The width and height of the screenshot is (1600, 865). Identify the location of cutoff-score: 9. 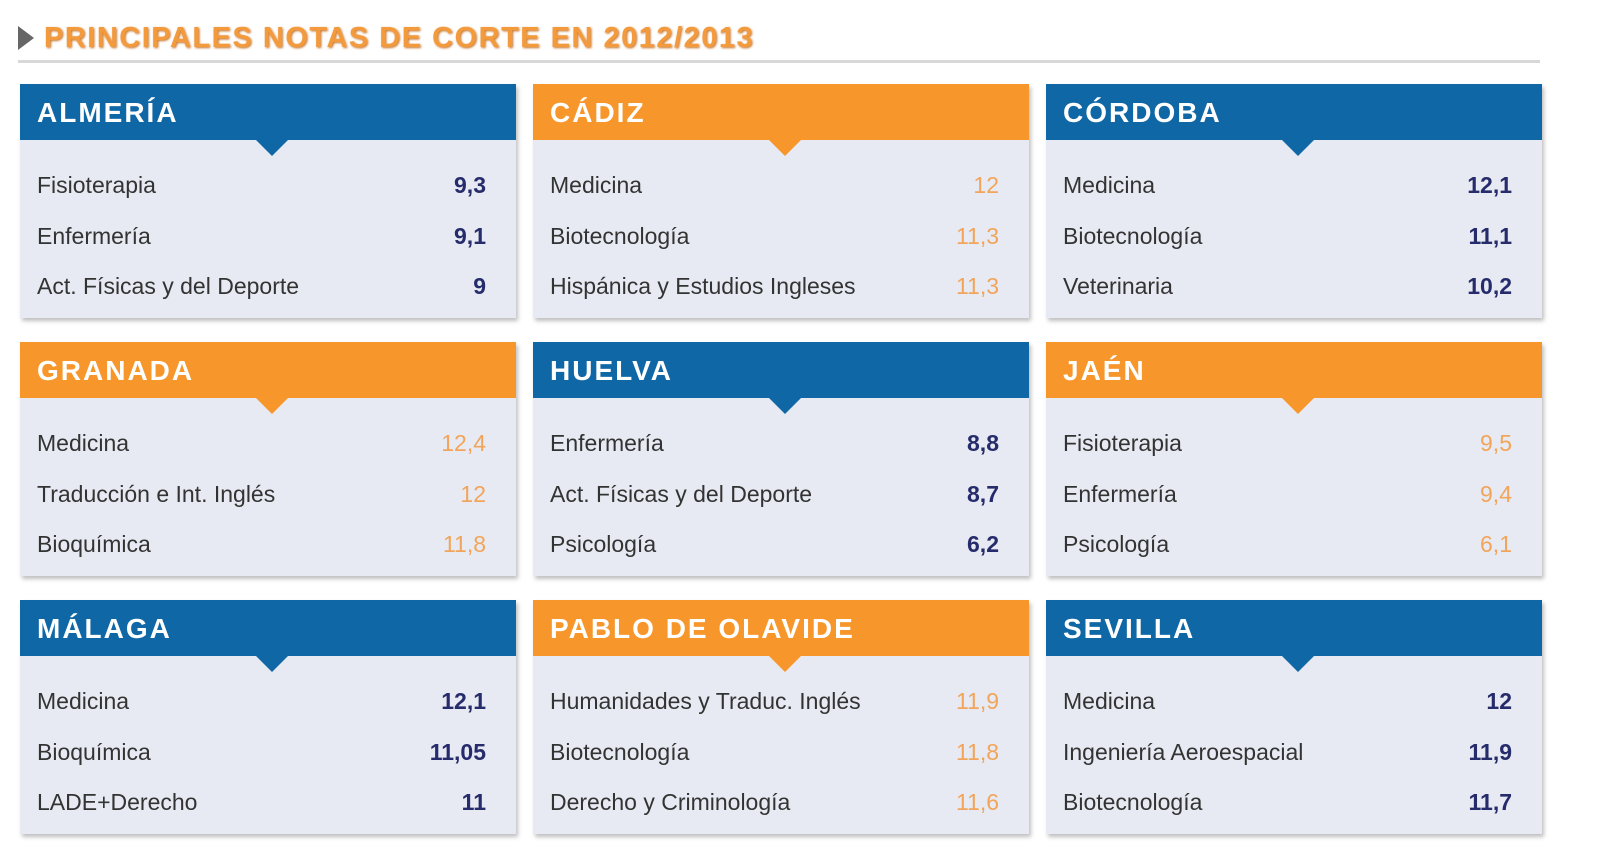
(479, 286).